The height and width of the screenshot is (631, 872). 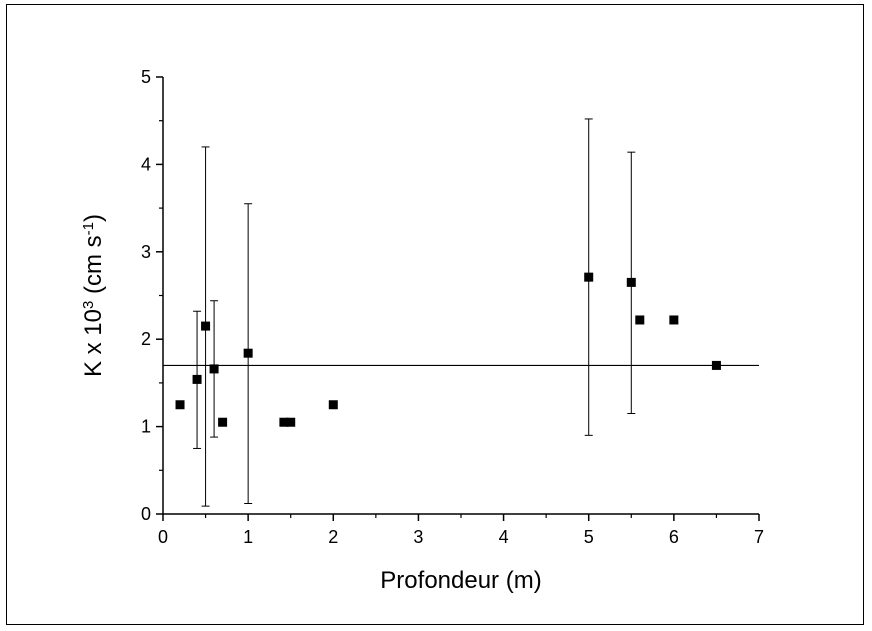 What do you see at coordinates (93, 343) in the screenshot?
I see `y-axis-title-base: K x 10` at bounding box center [93, 343].